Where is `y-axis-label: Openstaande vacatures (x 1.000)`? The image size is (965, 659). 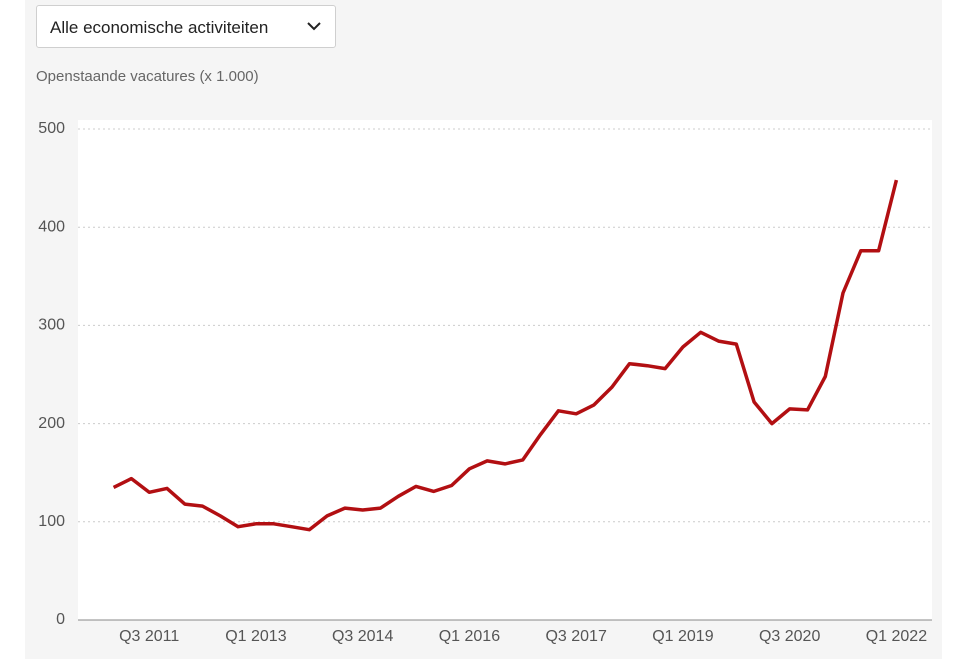
y-axis-label: Openstaande vacatures (x 1.000) is located at coordinates (147, 76).